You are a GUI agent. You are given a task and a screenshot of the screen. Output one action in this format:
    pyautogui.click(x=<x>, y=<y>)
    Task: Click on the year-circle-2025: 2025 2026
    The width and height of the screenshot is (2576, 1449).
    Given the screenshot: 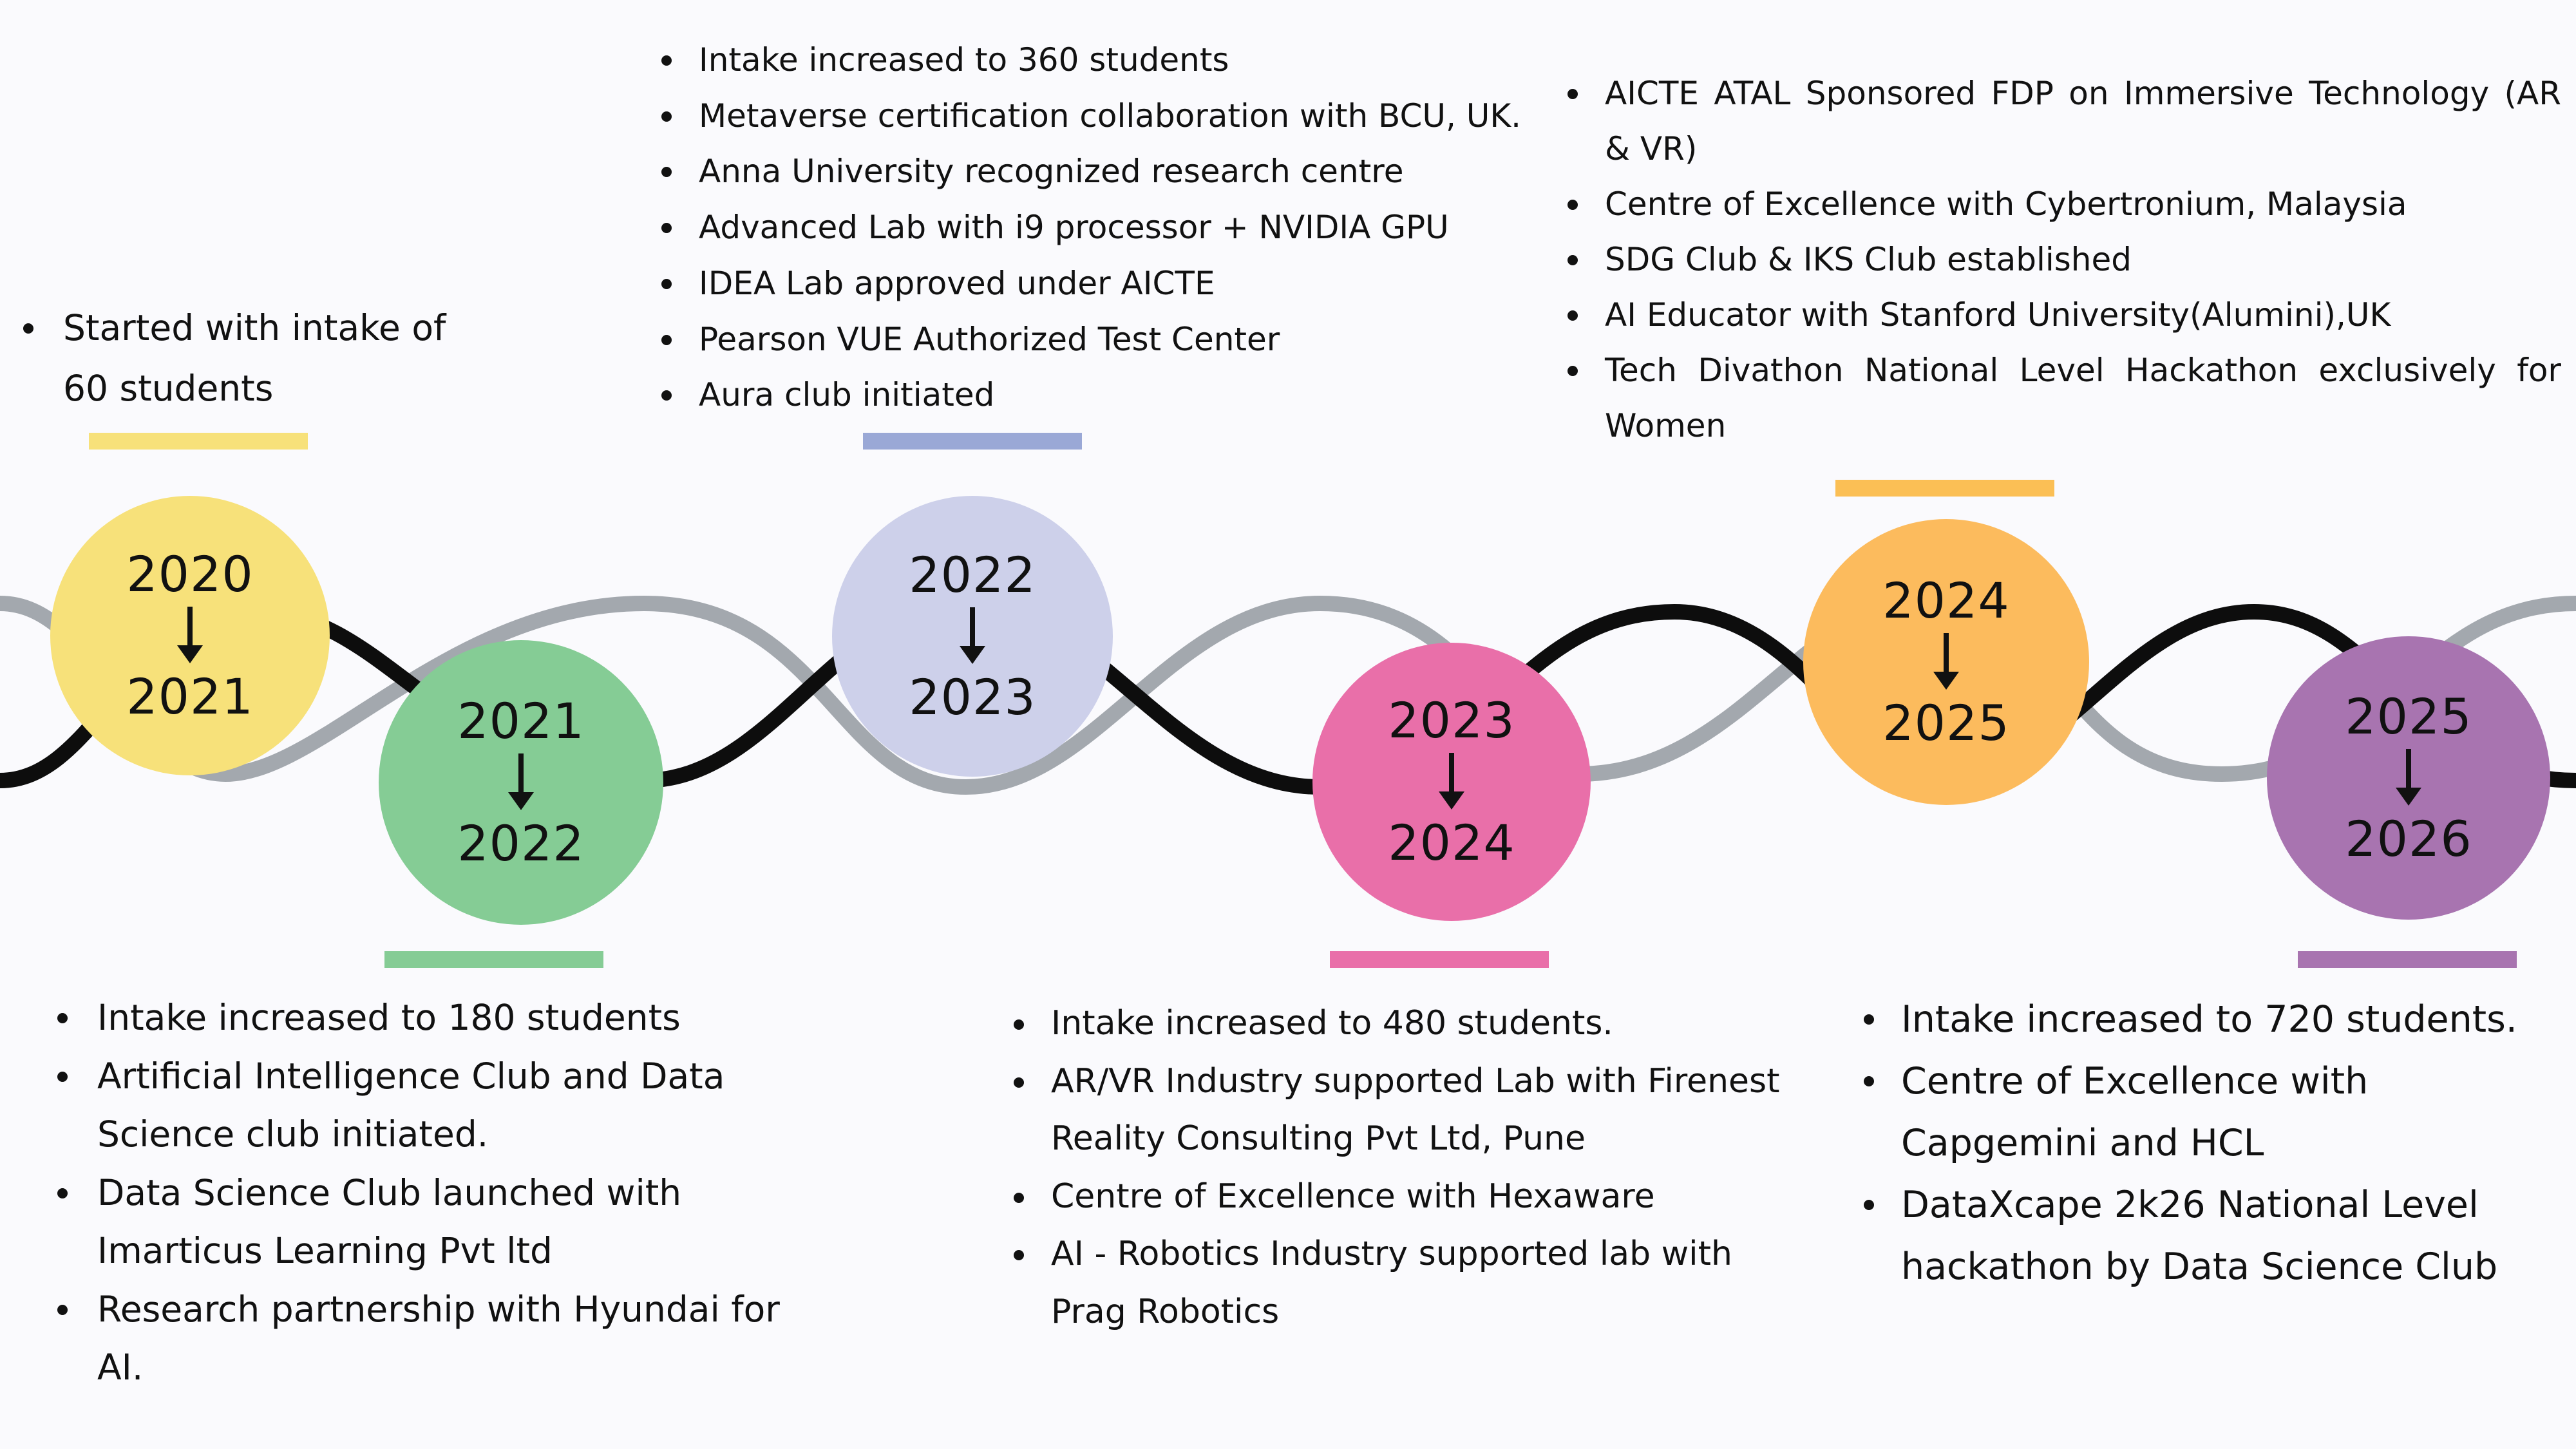 What is the action you would take?
    pyautogui.click(x=2408, y=778)
    